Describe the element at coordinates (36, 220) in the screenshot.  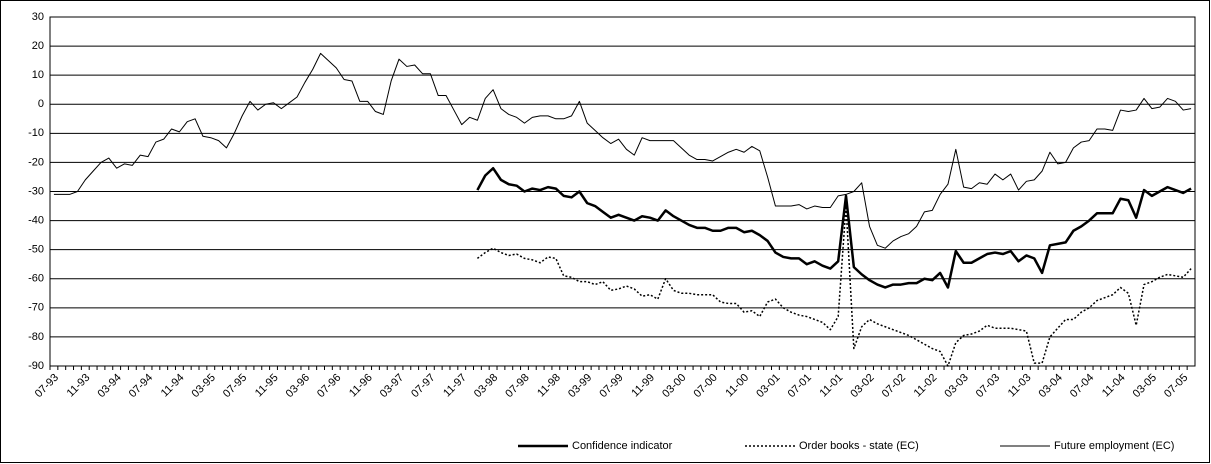
I see `y-tick-label: -40` at that location.